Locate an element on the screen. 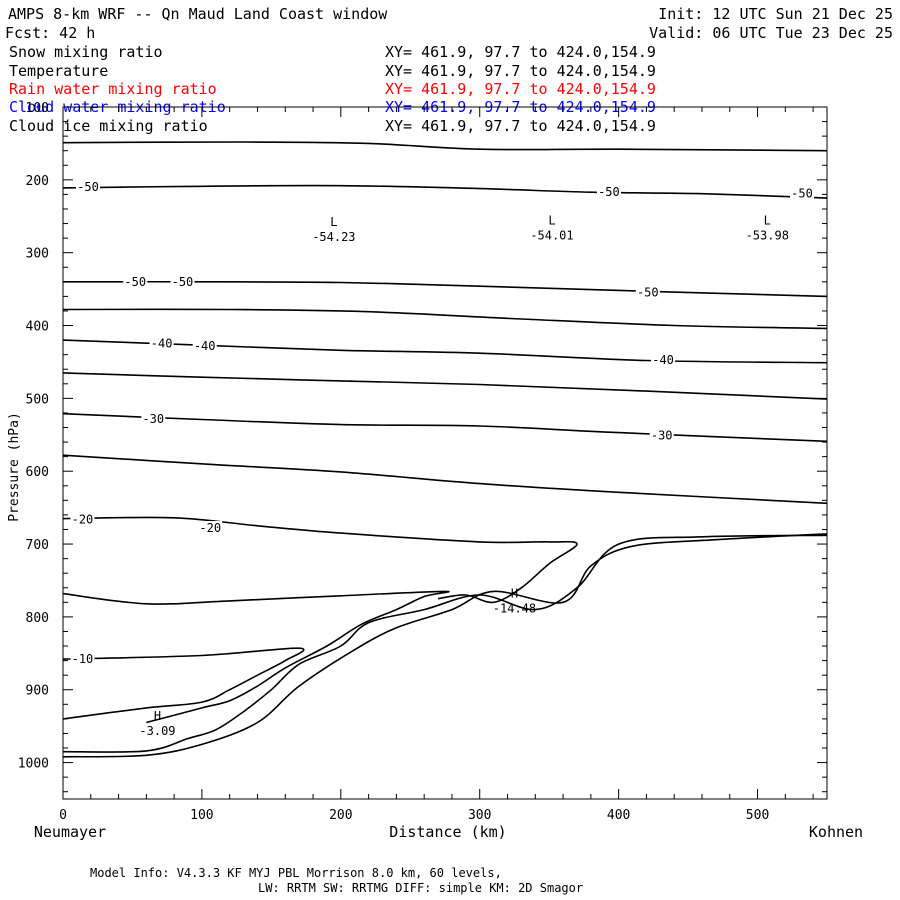 The height and width of the screenshot is (900, 900). y-tick-label: 300 is located at coordinates (37, 254).